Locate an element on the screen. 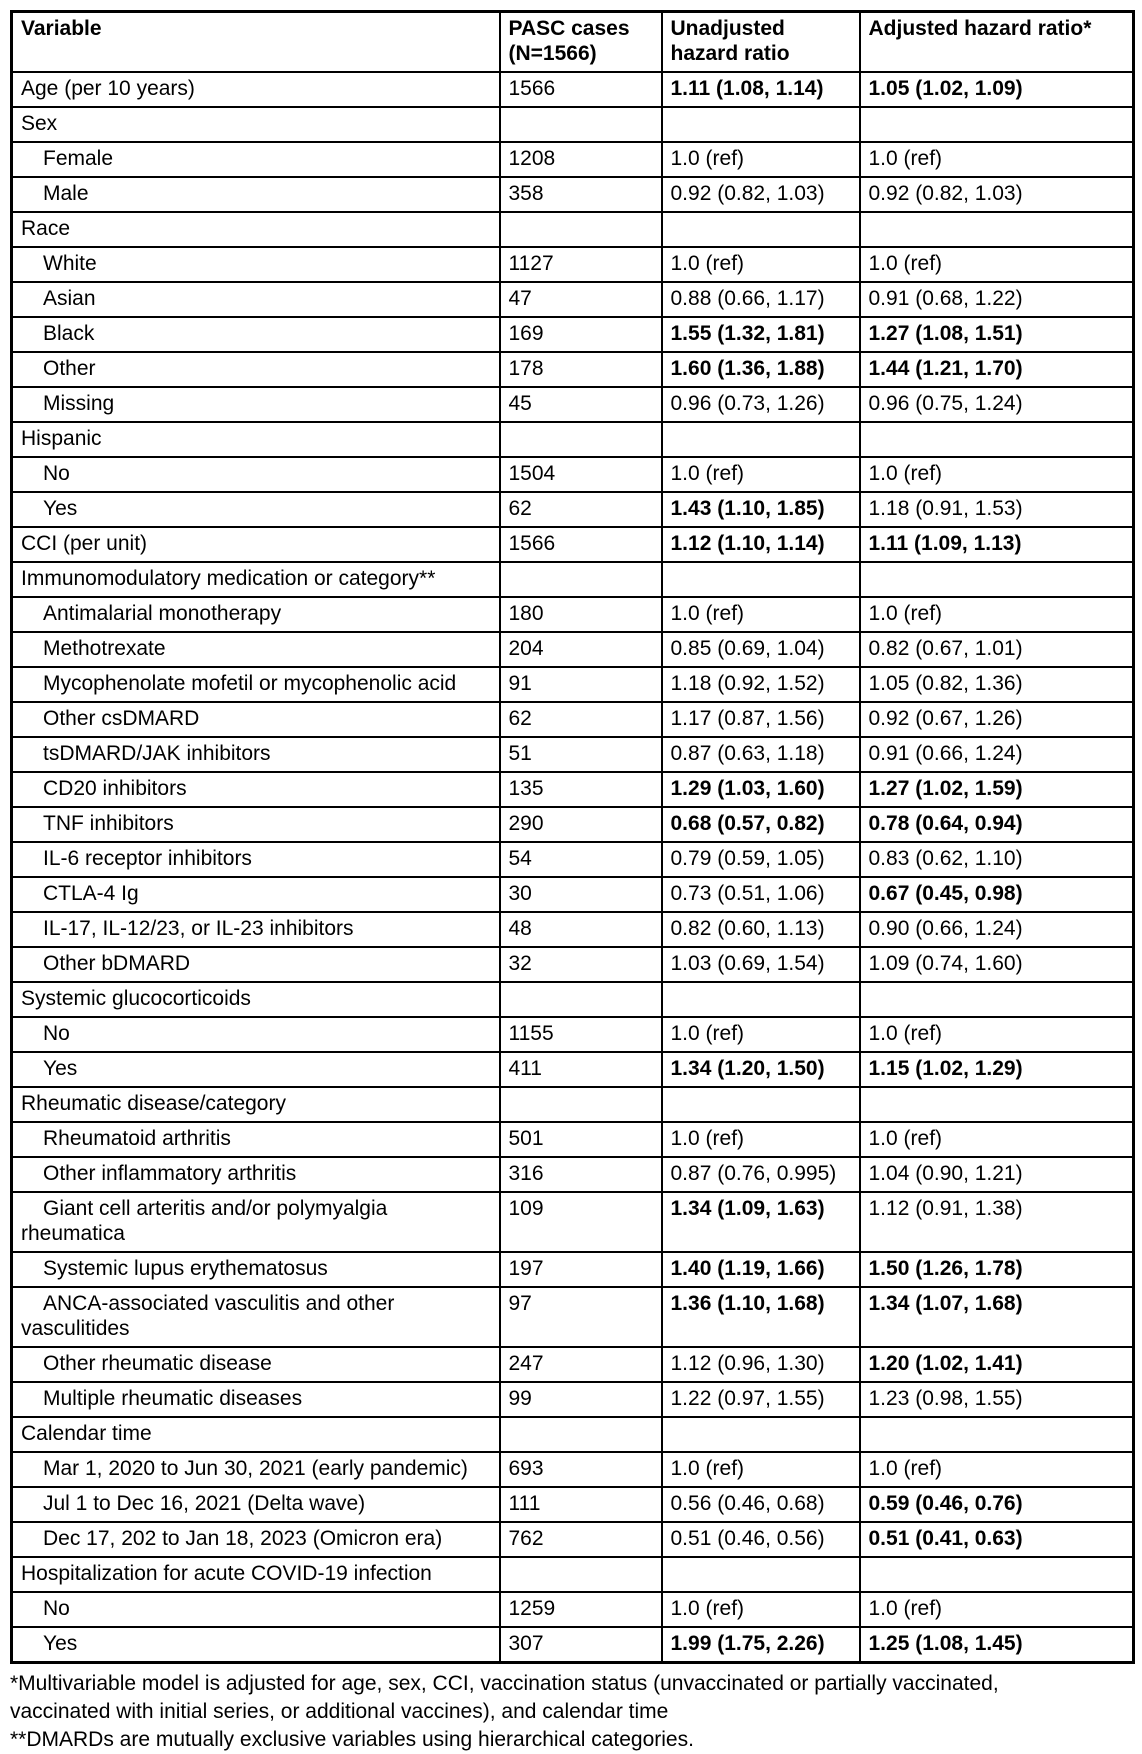 This screenshot has height=1754, width=1142. unadjusted-hr-cell: 1.60 (1.36, 1.88) is located at coordinates (760, 369).